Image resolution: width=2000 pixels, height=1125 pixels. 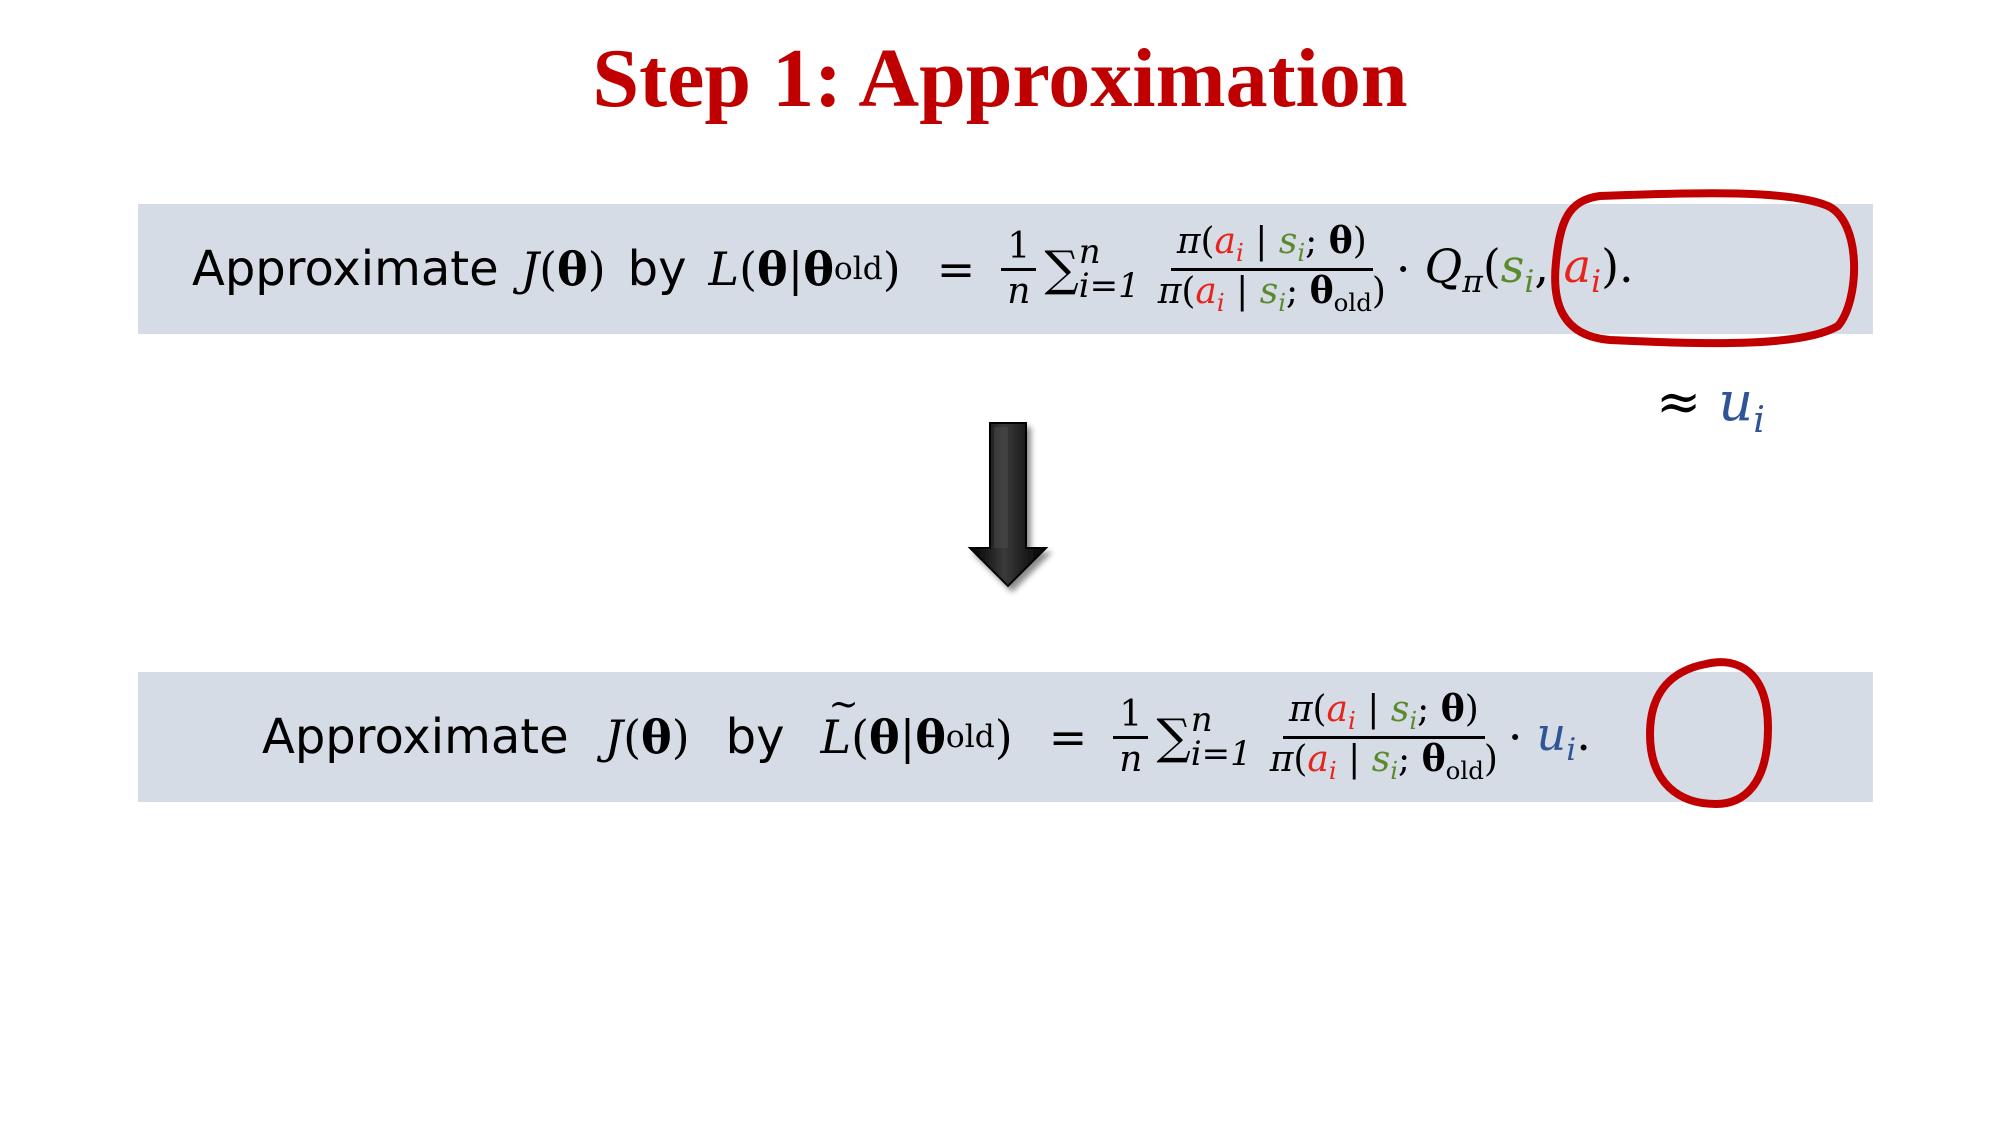 I want to click on approx-u-label: ≈ ui, so click(x=1710, y=405).